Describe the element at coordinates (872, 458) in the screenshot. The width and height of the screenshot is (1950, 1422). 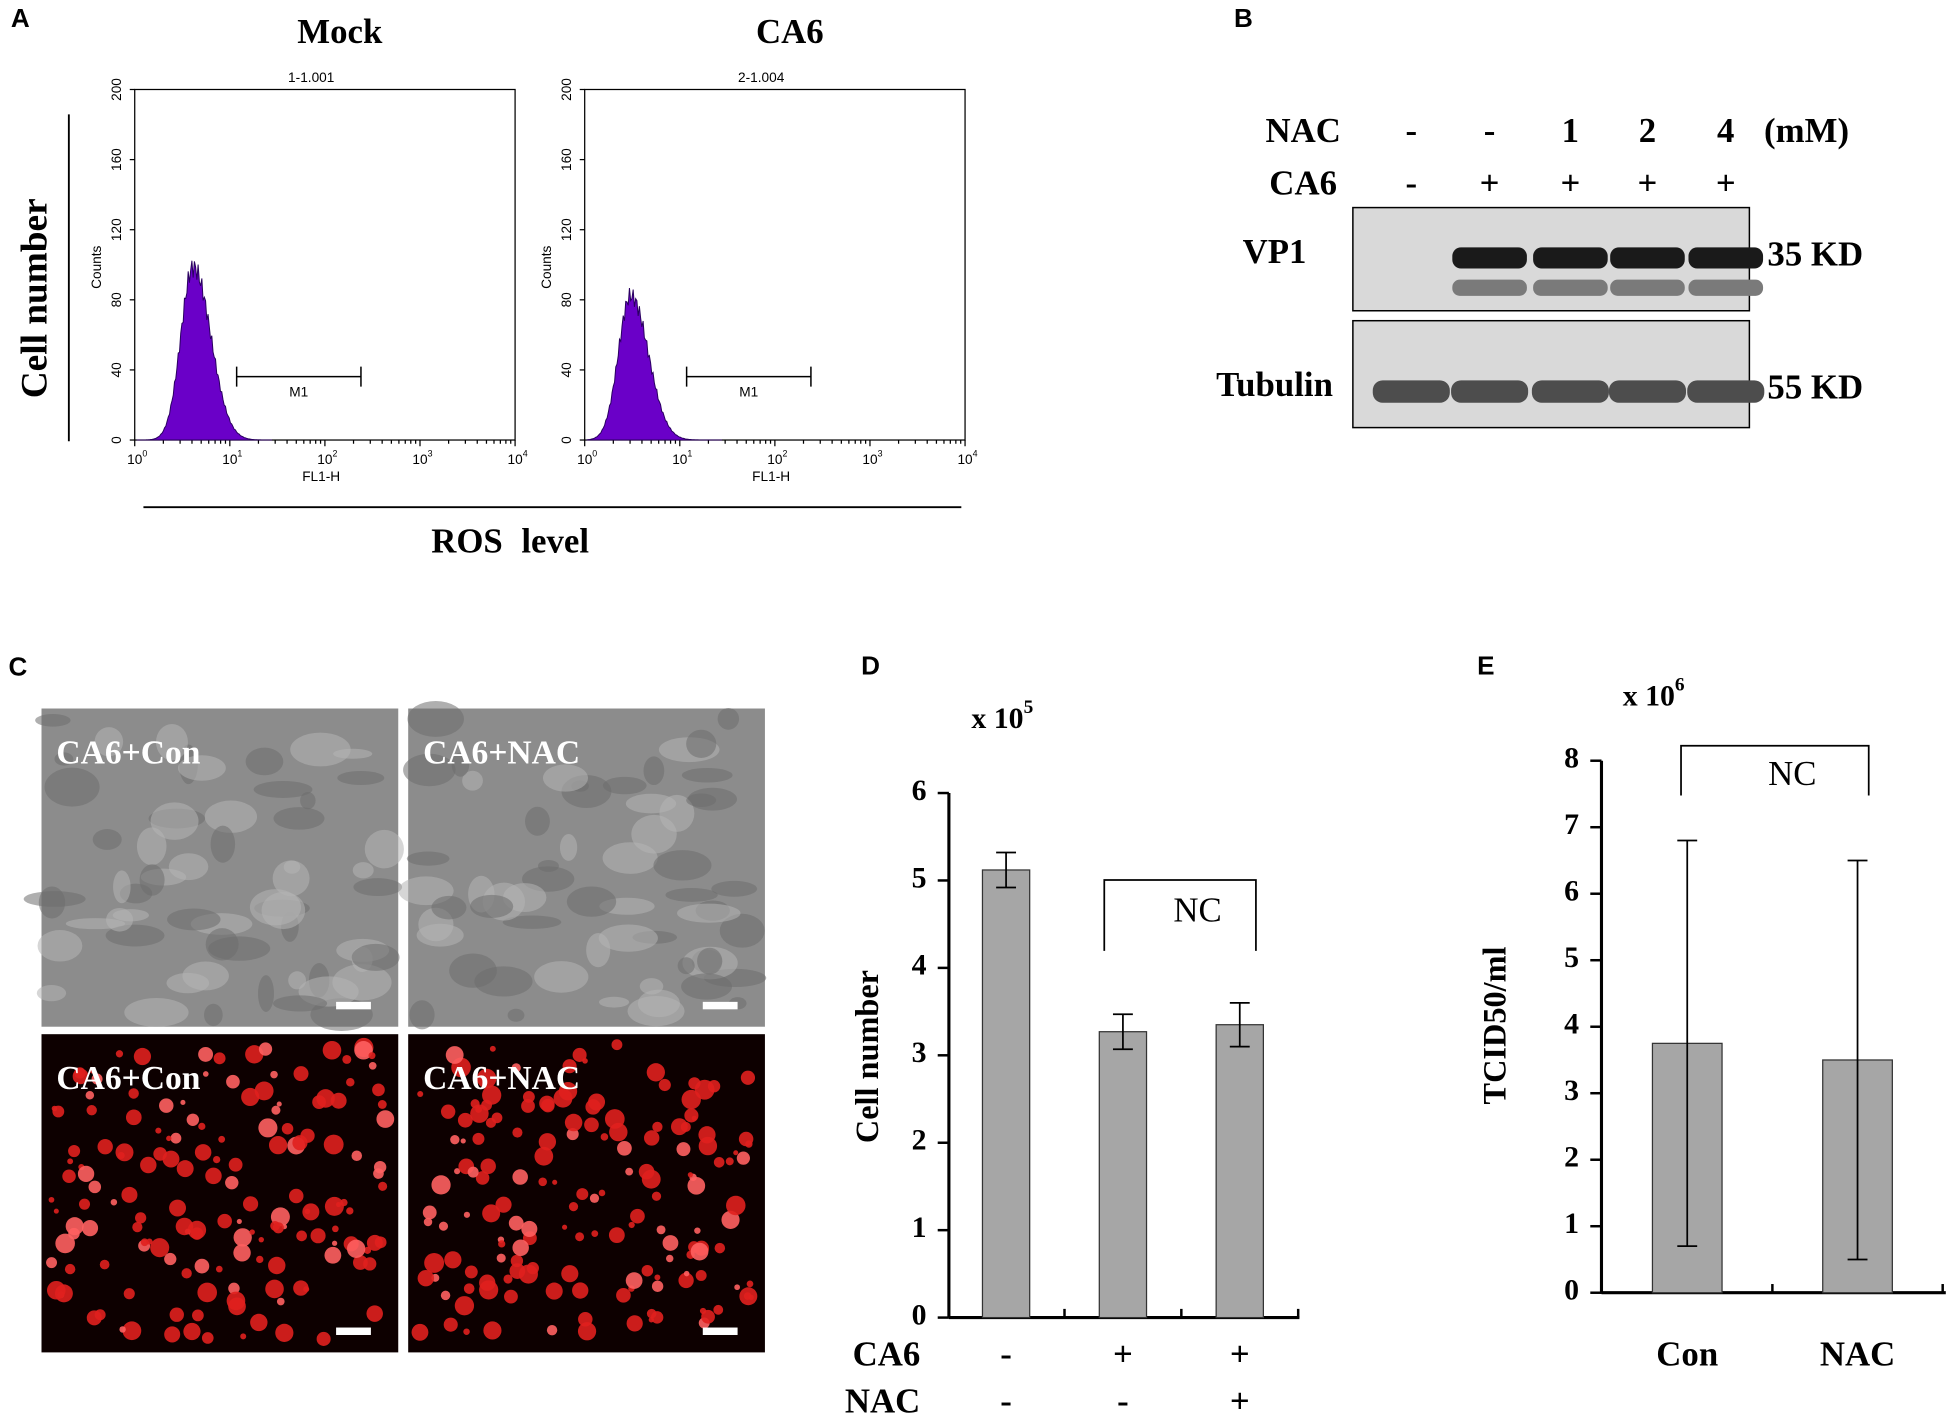
I see `x-tick-label: 10³` at that location.